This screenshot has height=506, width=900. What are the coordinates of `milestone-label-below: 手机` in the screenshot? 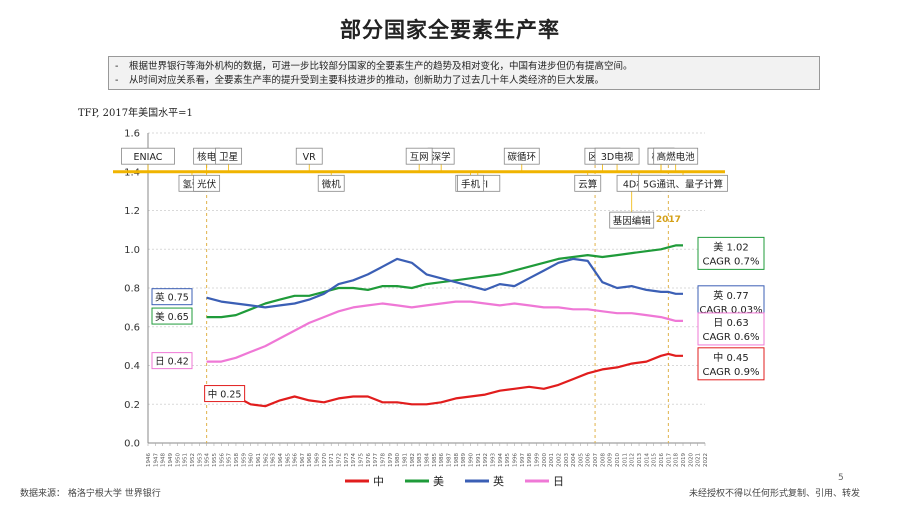 It's located at (471, 184).